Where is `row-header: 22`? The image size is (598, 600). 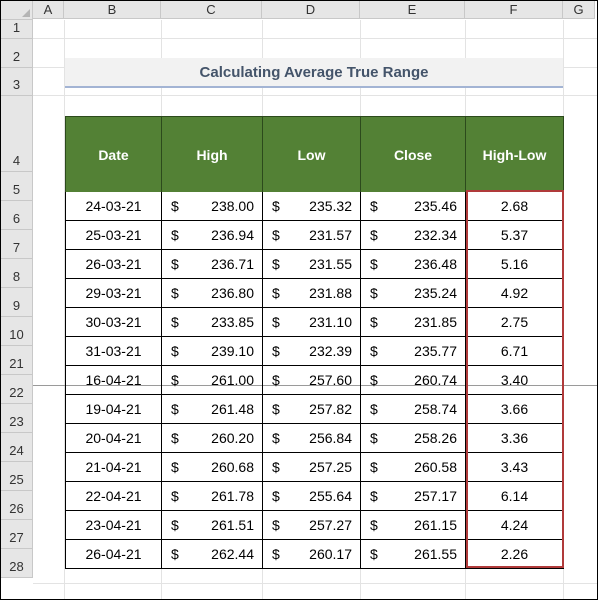
row-header: 22 is located at coordinates (17, 389).